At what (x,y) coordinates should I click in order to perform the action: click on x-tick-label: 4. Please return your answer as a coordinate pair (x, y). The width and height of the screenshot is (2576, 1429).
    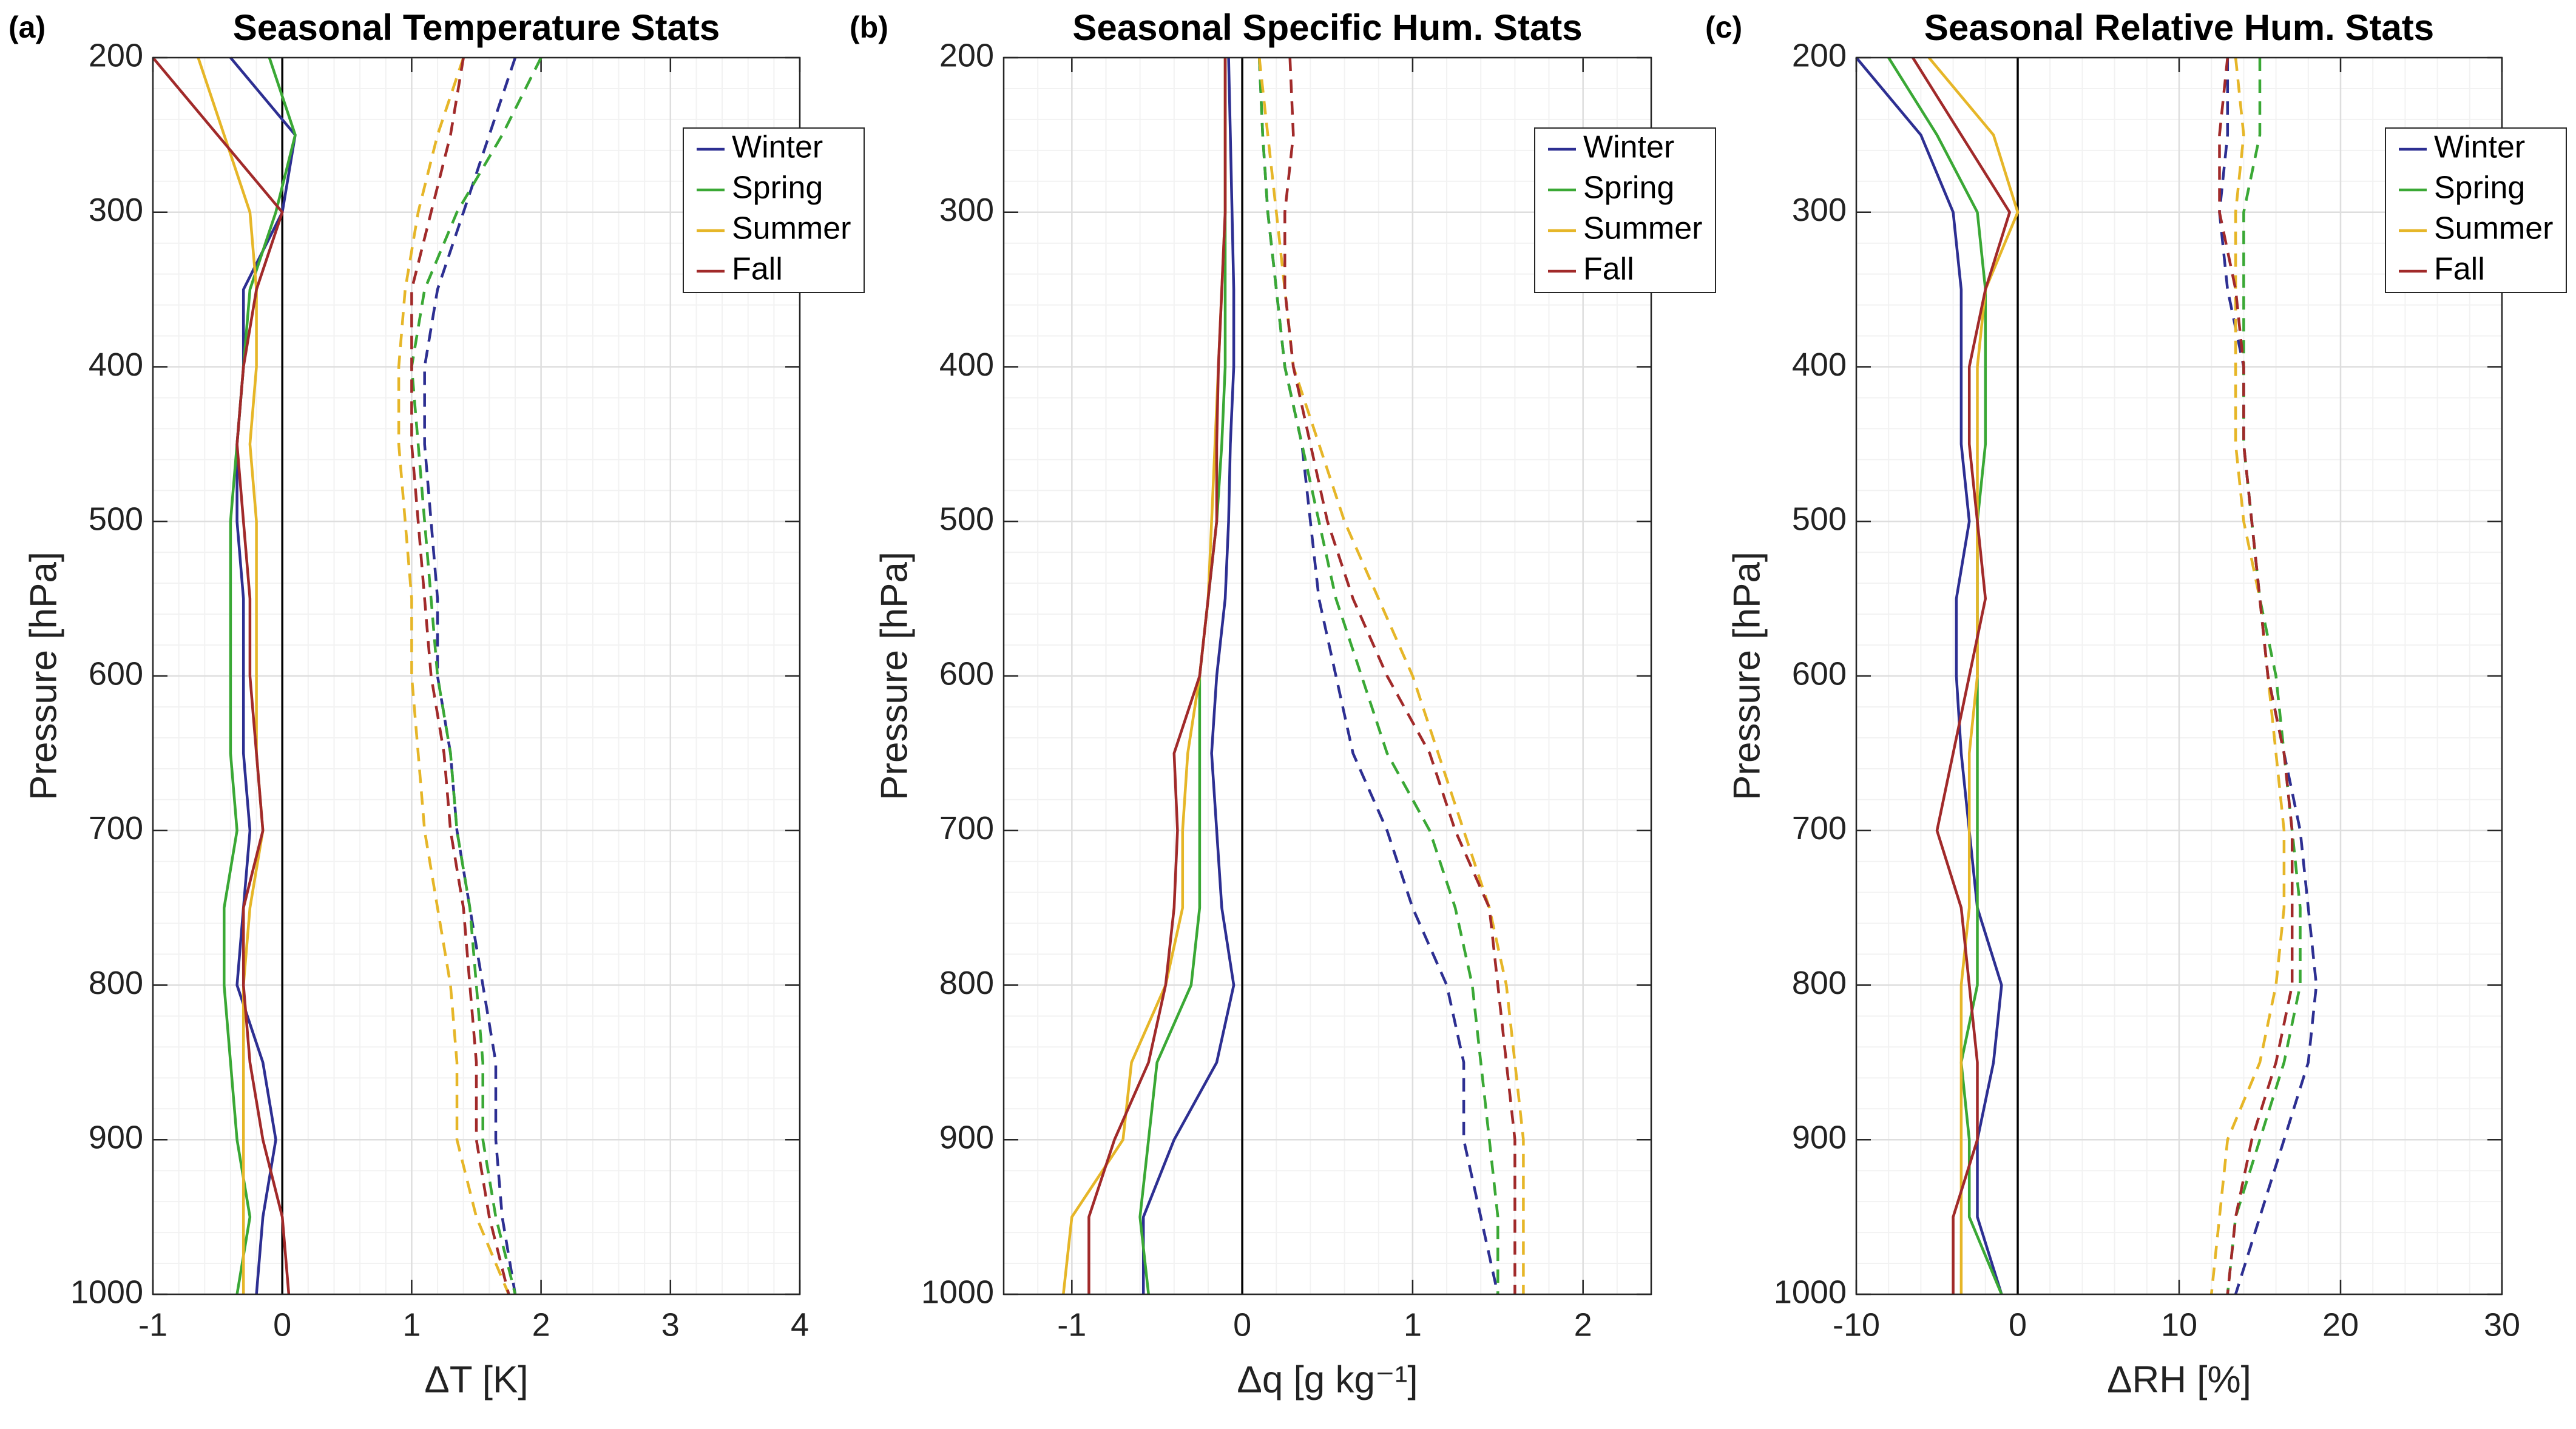
    Looking at the image, I should click on (800, 1324).